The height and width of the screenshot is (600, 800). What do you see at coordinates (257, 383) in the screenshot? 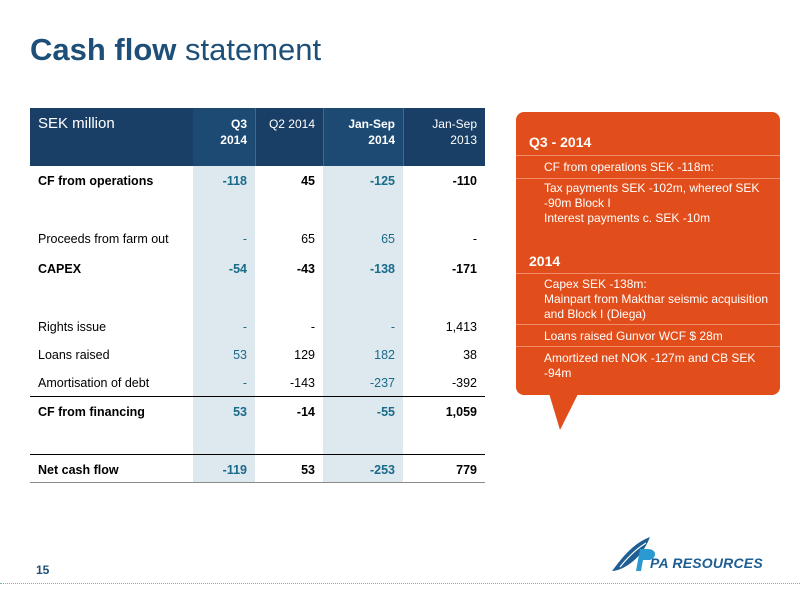
I see `table-row-amortisation: Amortisation of debt - -143 -237 -392` at bounding box center [257, 383].